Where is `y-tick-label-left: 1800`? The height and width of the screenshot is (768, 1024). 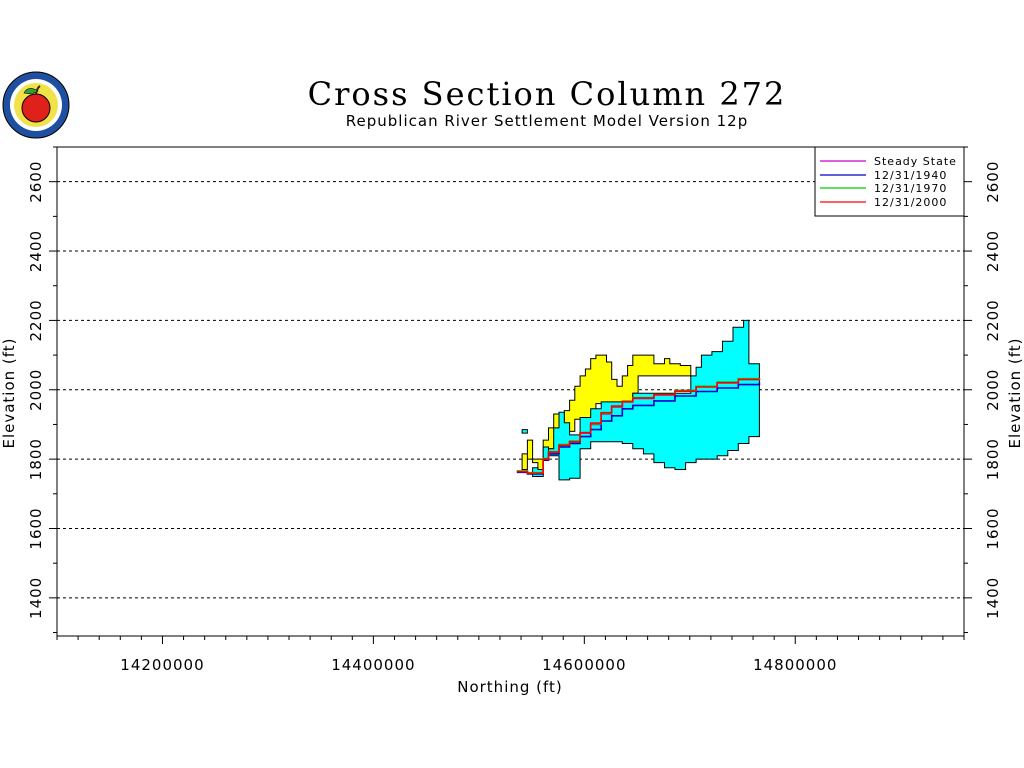 y-tick-label-left: 1800 is located at coordinates (36, 459).